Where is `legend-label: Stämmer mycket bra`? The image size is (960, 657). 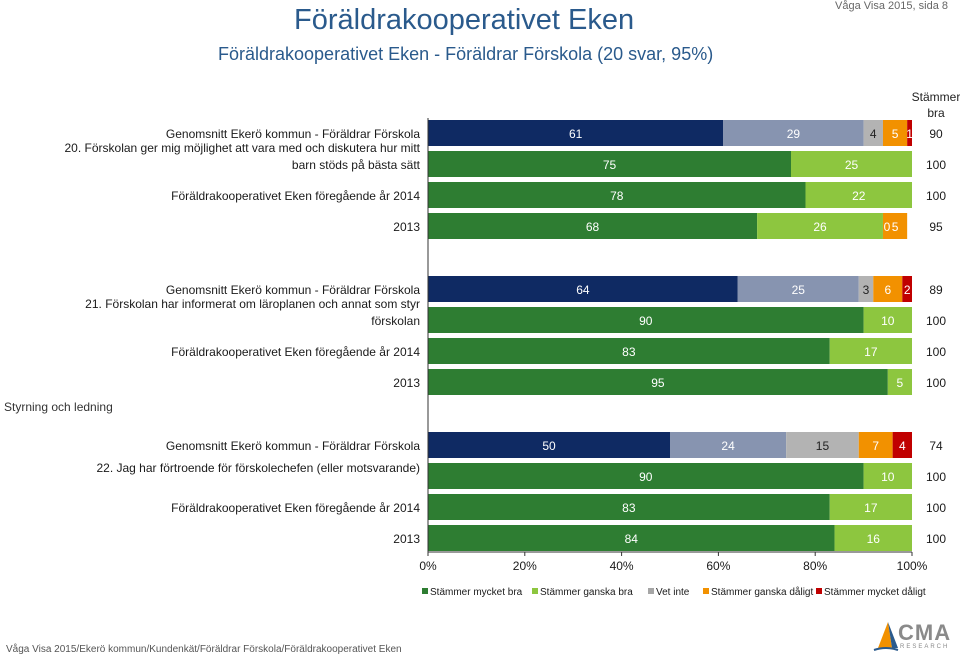
legend-label: Stämmer mycket bra is located at coordinates (476, 592).